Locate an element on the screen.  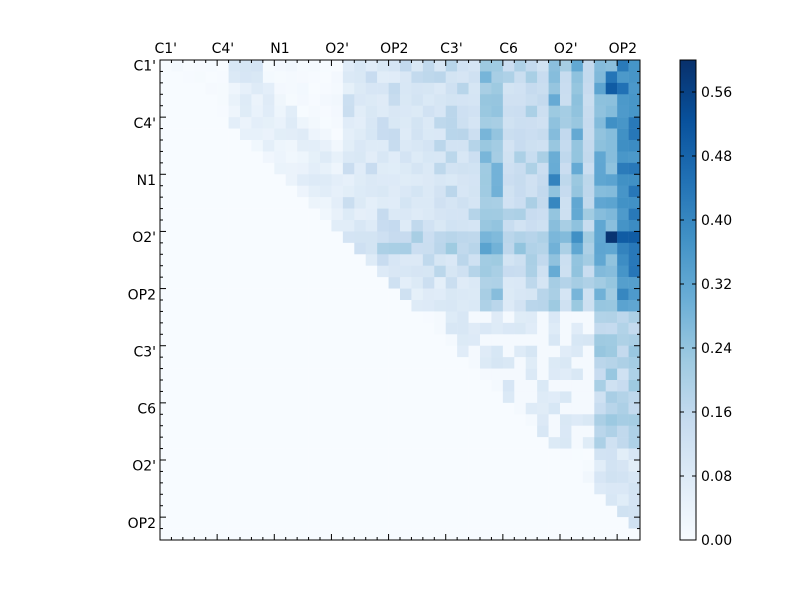
x-tick-label: N1 is located at coordinates (279, 49).